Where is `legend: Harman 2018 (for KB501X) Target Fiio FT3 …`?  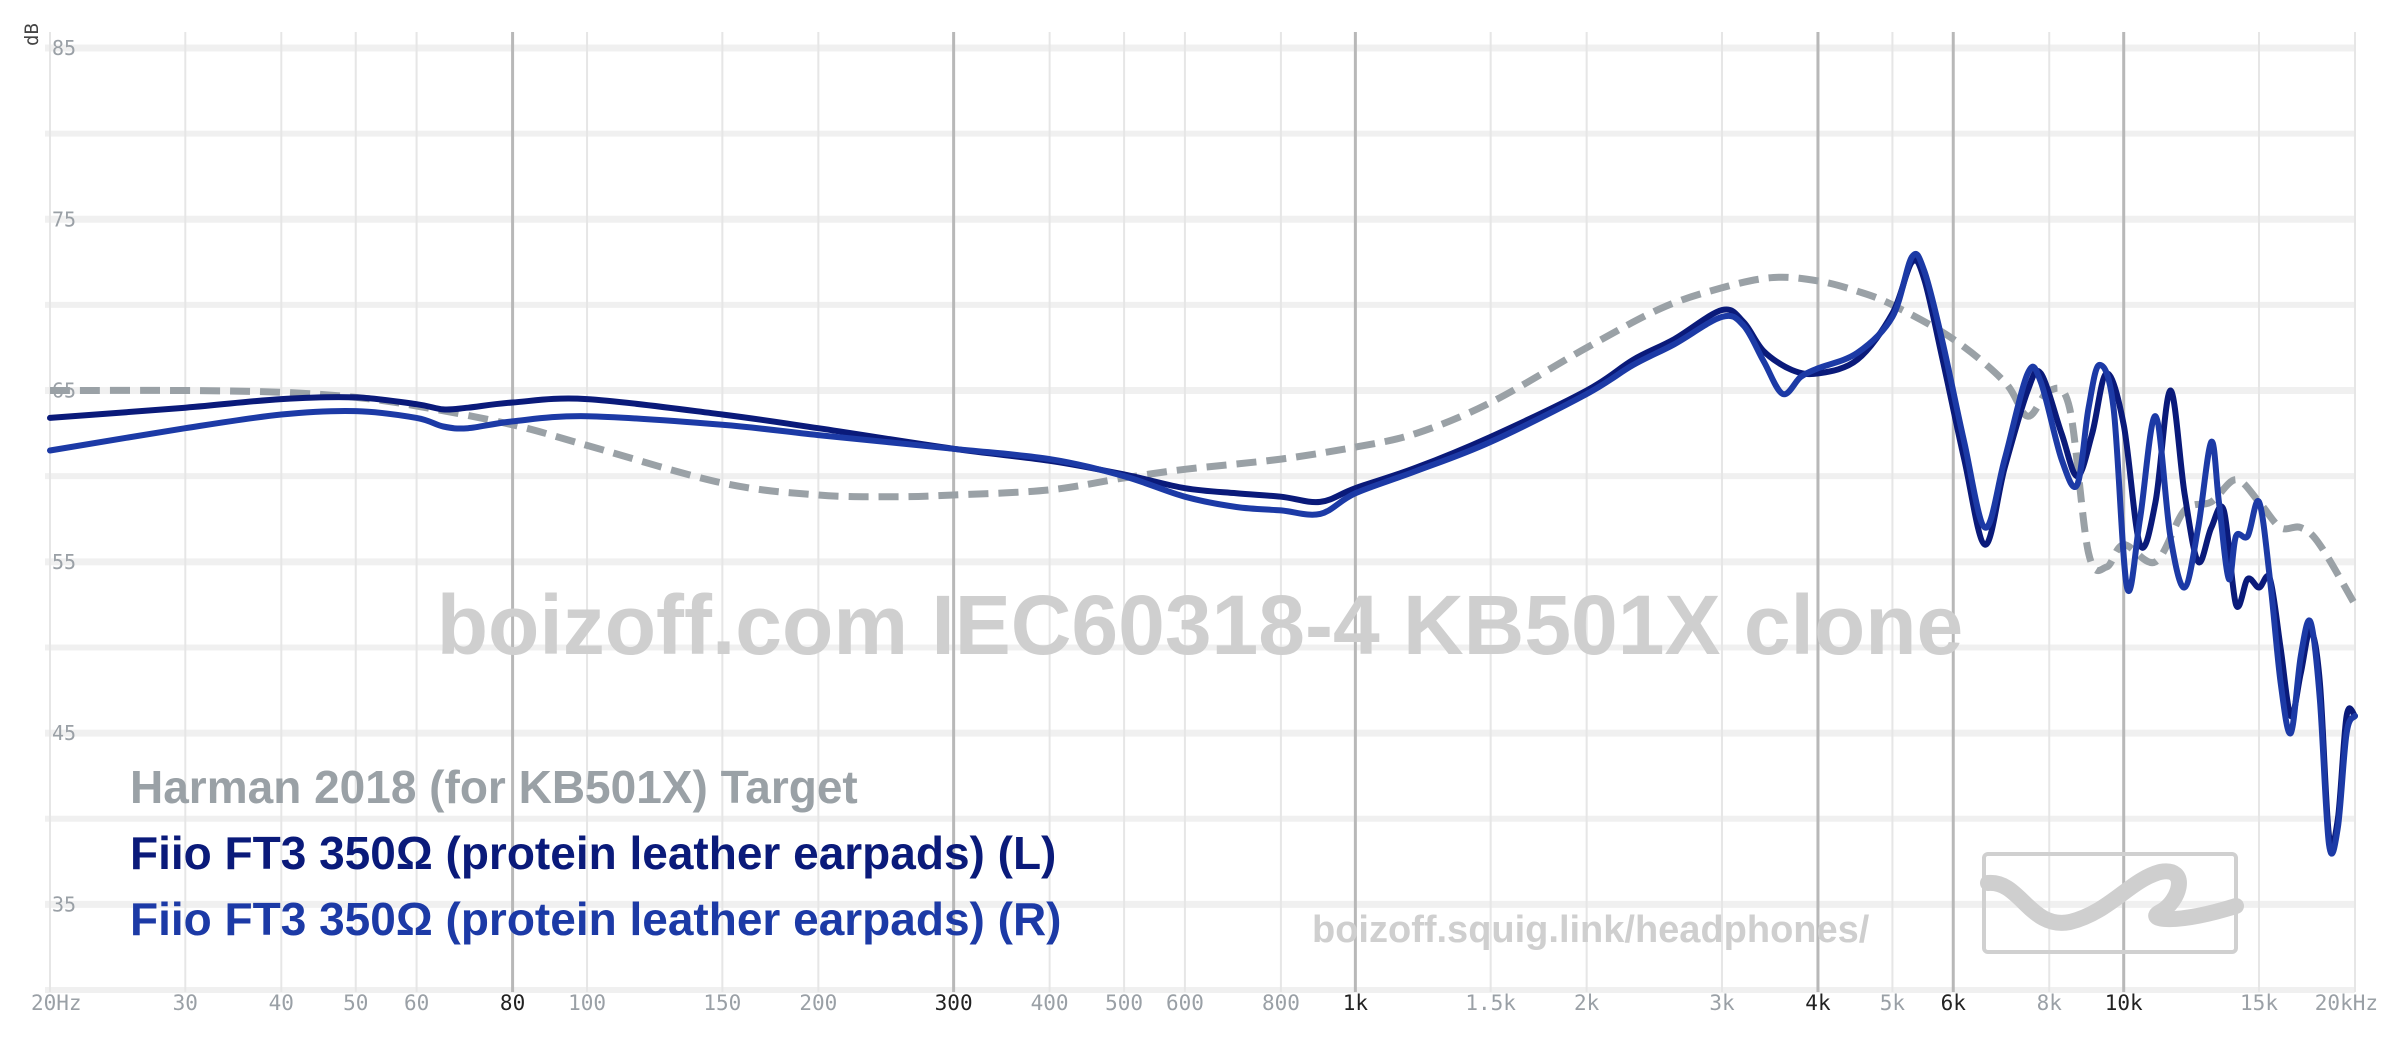 legend: Harman 2018 (for KB501X) Target Fiio FT3 … is located at coordinates (596, 853).